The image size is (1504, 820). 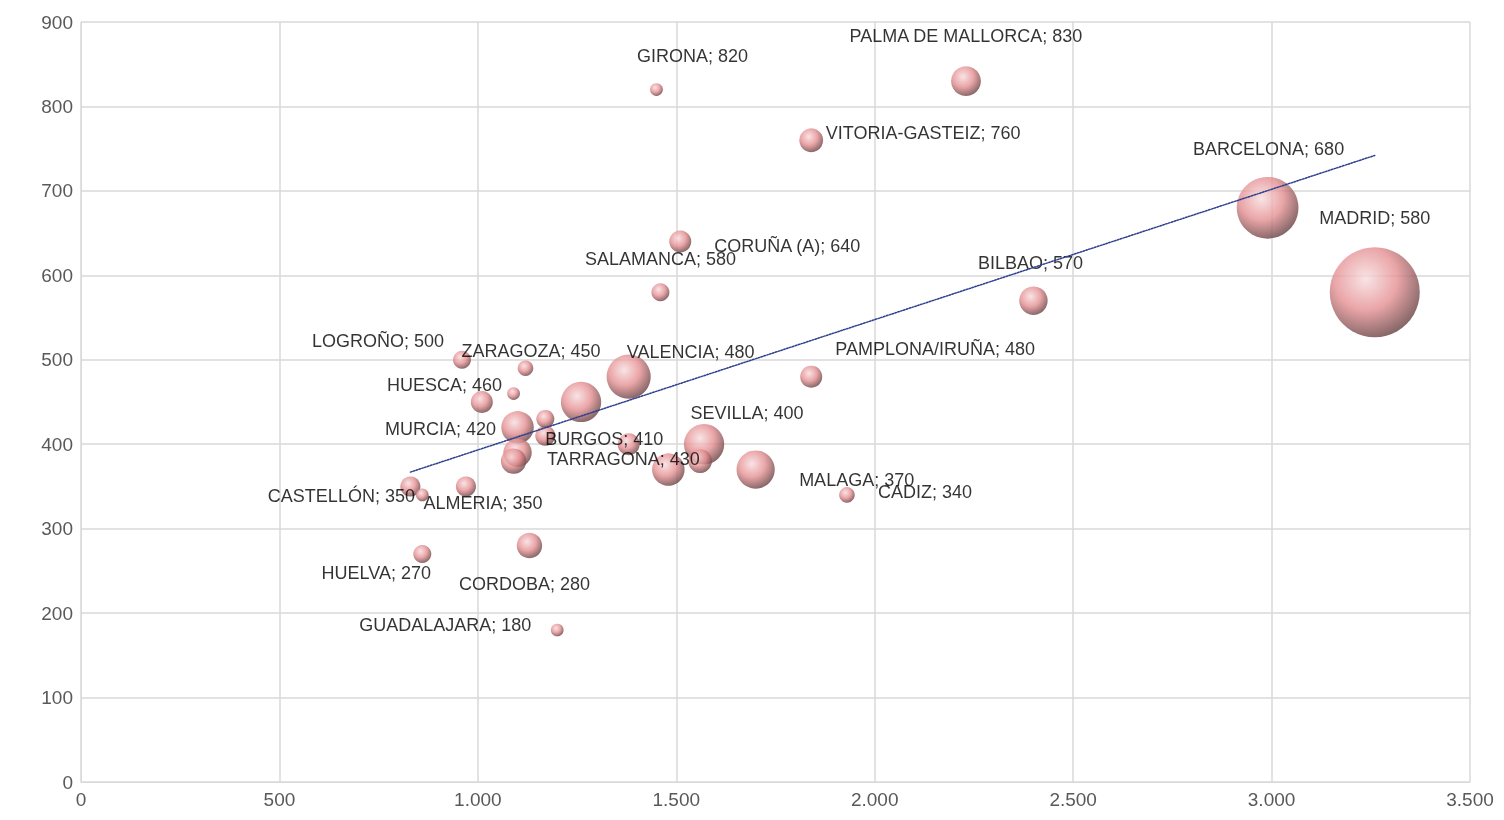 What do you see at coordinates (478, 799) in the screenshot?
I see `x-tick-label: 1.000` at bounding box center [478, 799].